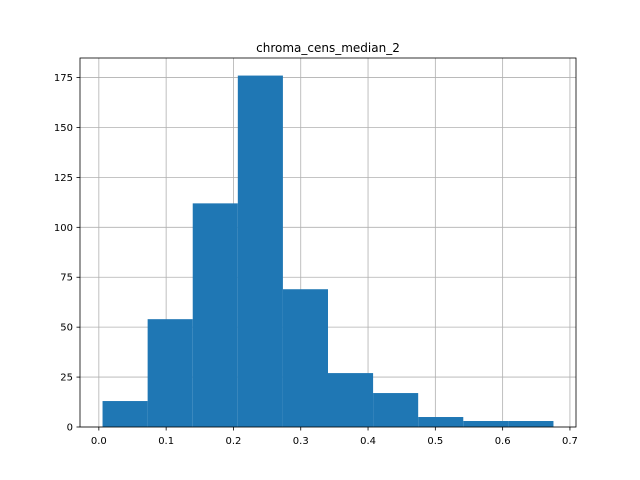 The image size is (640, 480). Describe the element at coordinates (66, 378) in the screenshot. I see `y-tick-label-1: 25` at that location.